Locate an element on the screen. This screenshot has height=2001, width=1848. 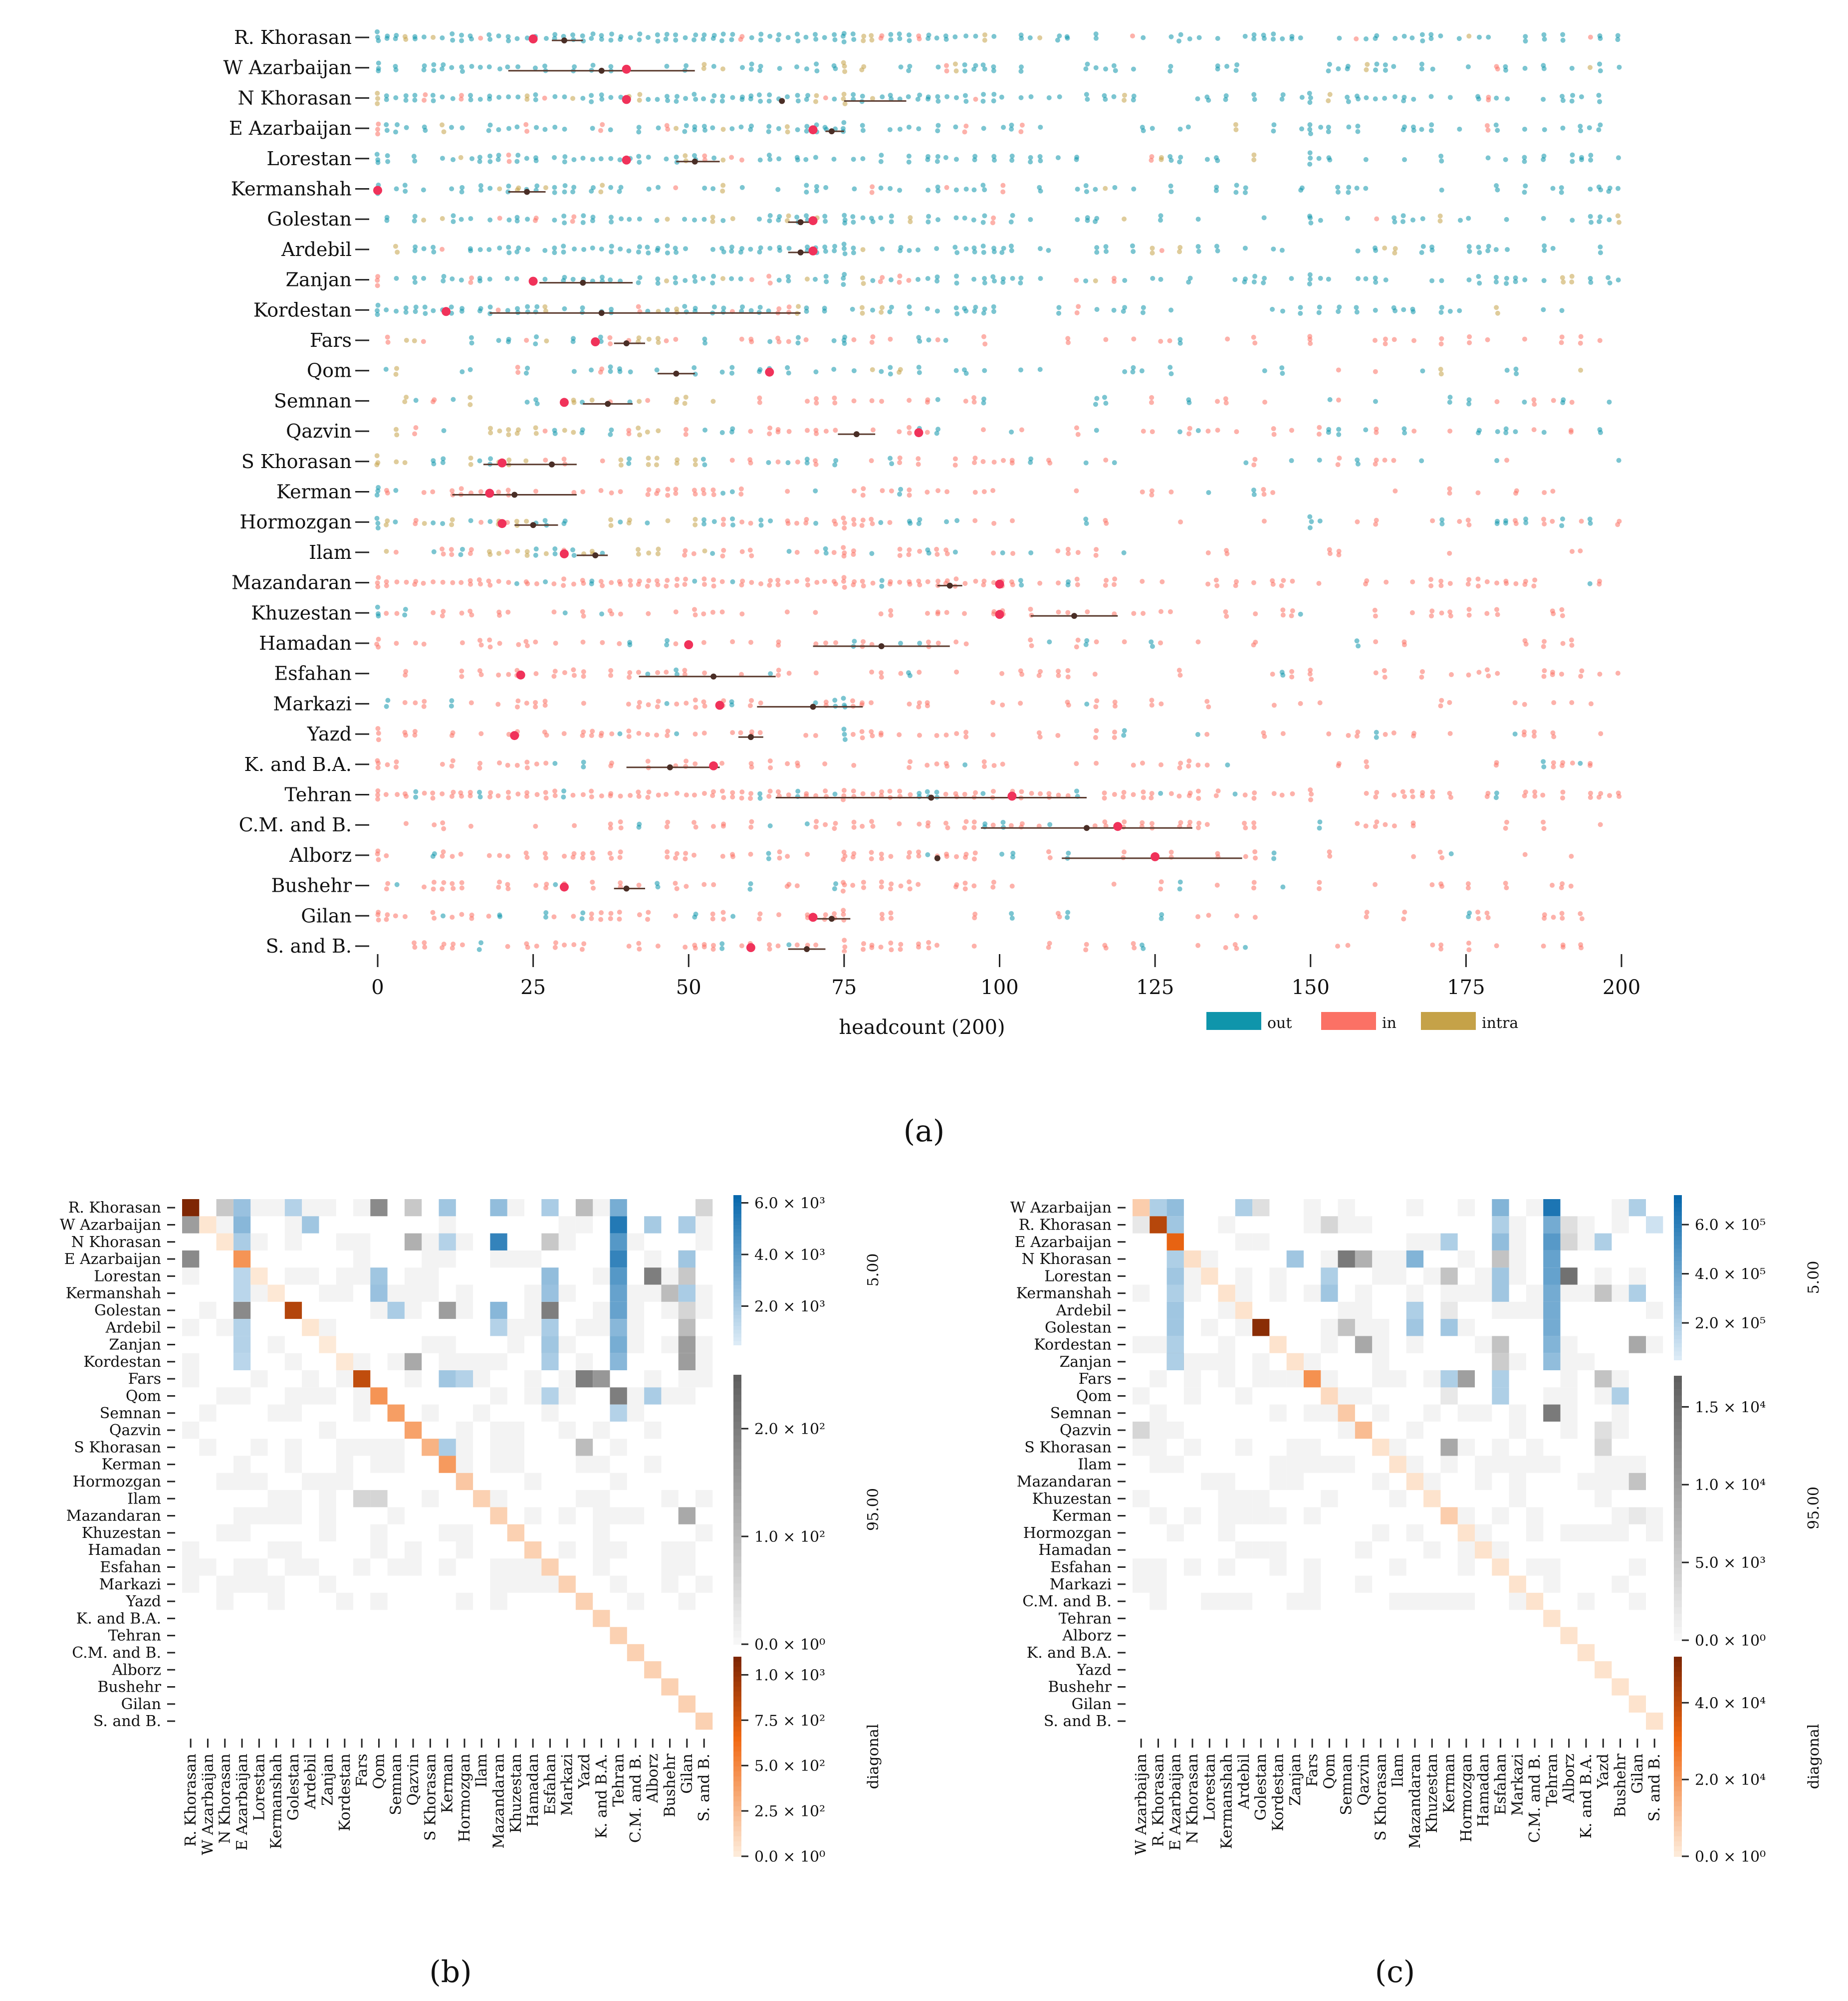
col-label: Kermanshah is located at coordinates (276, 1801).